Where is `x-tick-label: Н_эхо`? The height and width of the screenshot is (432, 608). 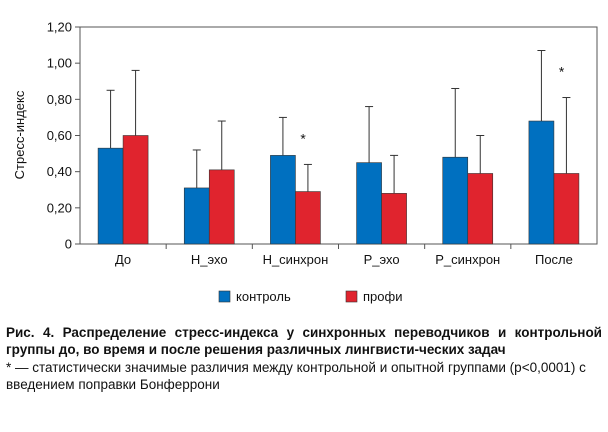
x-tick-label: Н_эхо is located at coordinates (209, 259).